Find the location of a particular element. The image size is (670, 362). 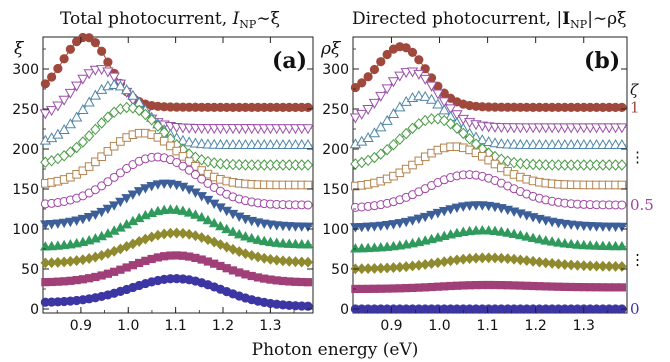

zeta-label: ζ is located at coordinates (634, 90).